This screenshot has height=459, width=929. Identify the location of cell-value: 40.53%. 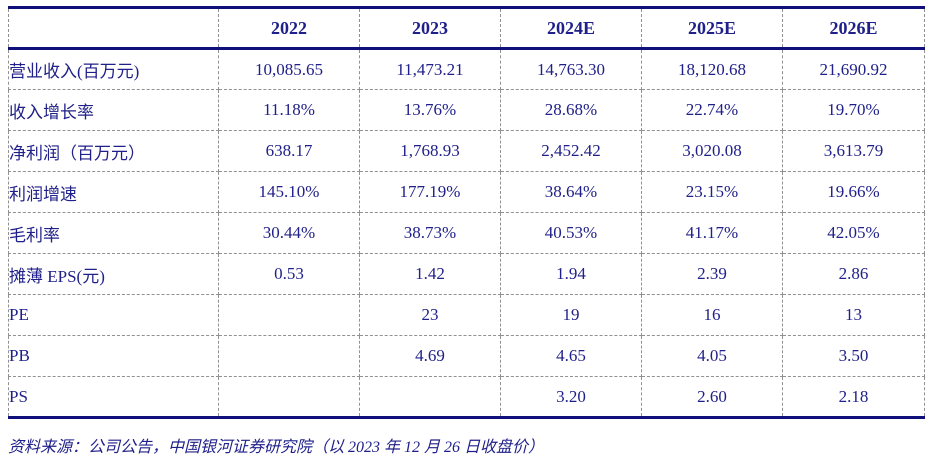
(571, 233).